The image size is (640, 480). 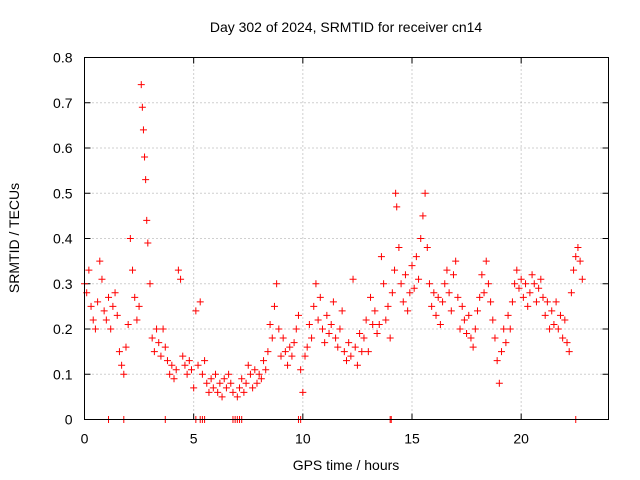 I want to click on y-tick-label: 0.7, so click(x=63, y=103).